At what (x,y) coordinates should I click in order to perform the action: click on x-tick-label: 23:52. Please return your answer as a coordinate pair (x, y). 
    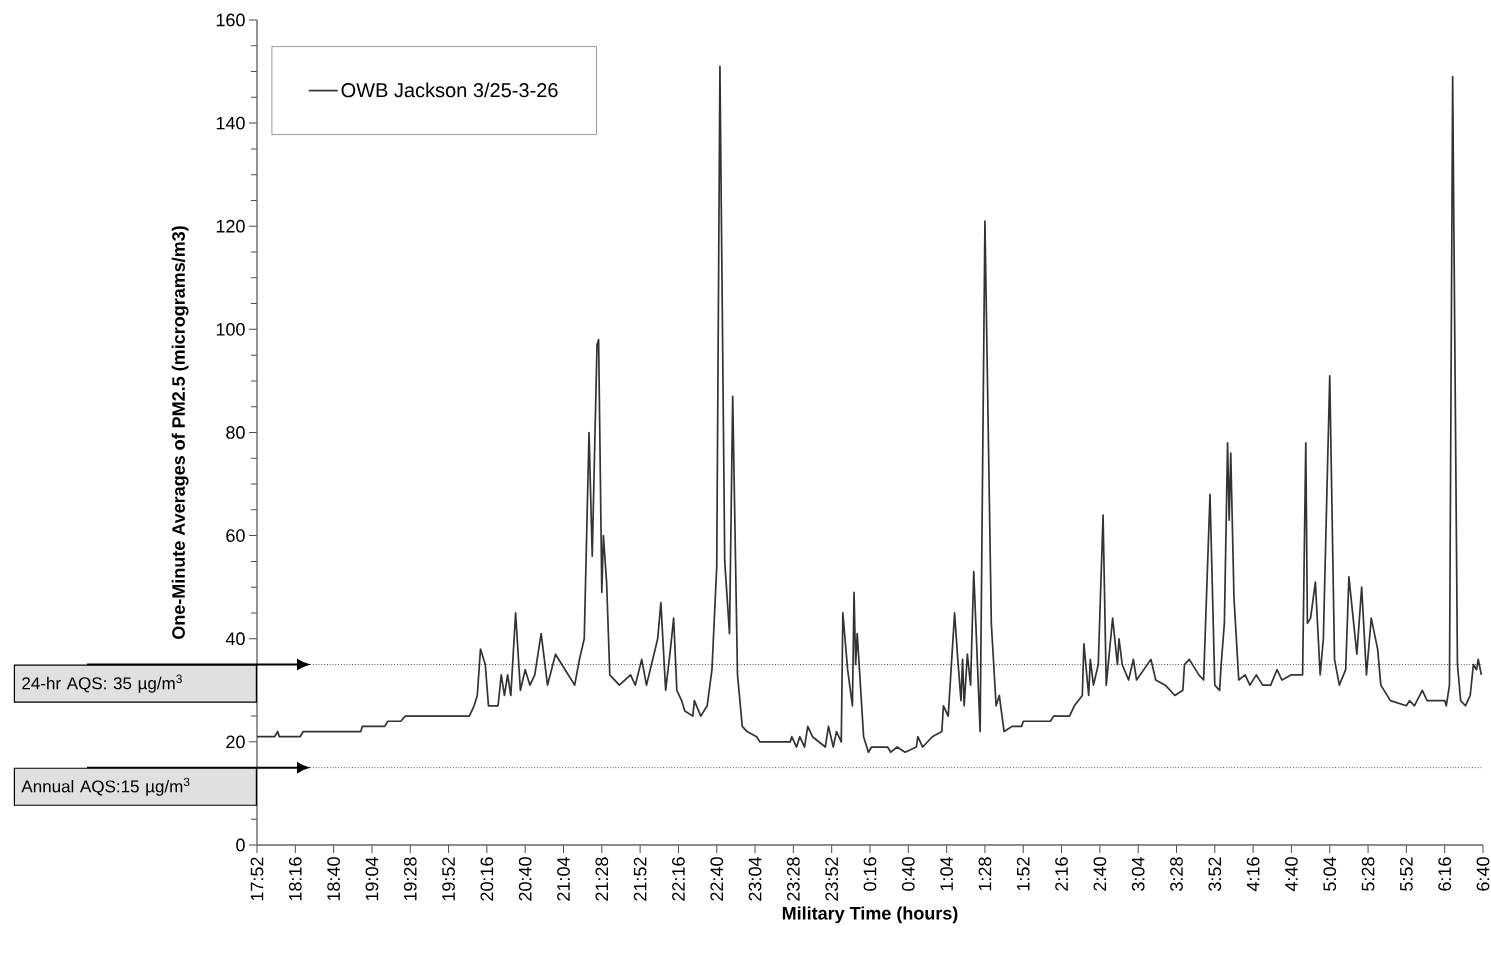
    Looking at the image, I should click on (832, 879).